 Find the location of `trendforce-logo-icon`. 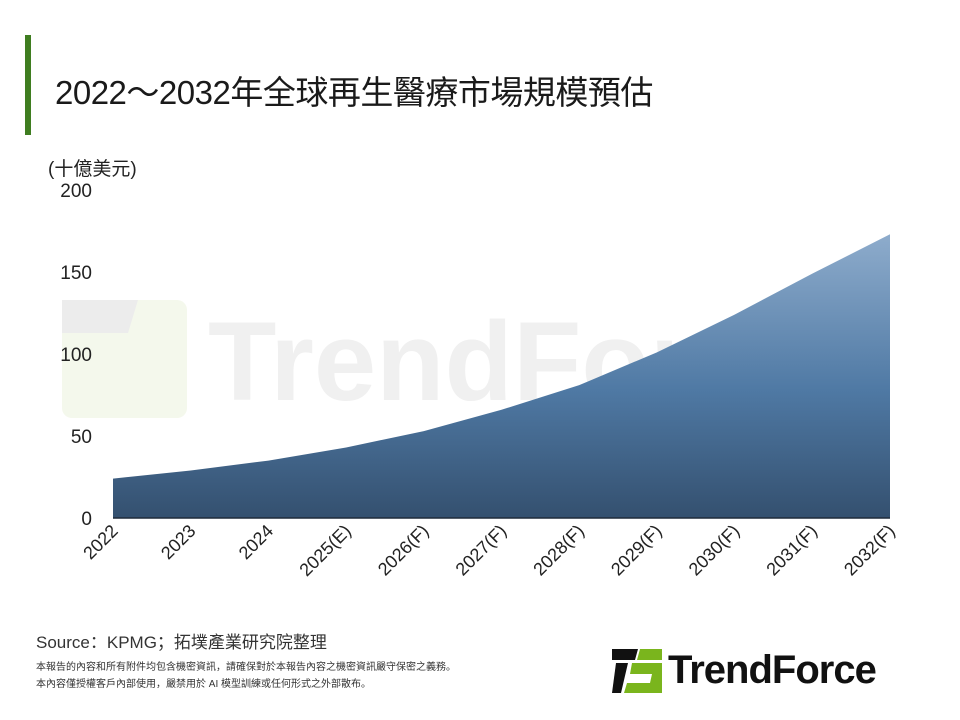

trendforce-logo-icon is located at coordinates (637, 670).